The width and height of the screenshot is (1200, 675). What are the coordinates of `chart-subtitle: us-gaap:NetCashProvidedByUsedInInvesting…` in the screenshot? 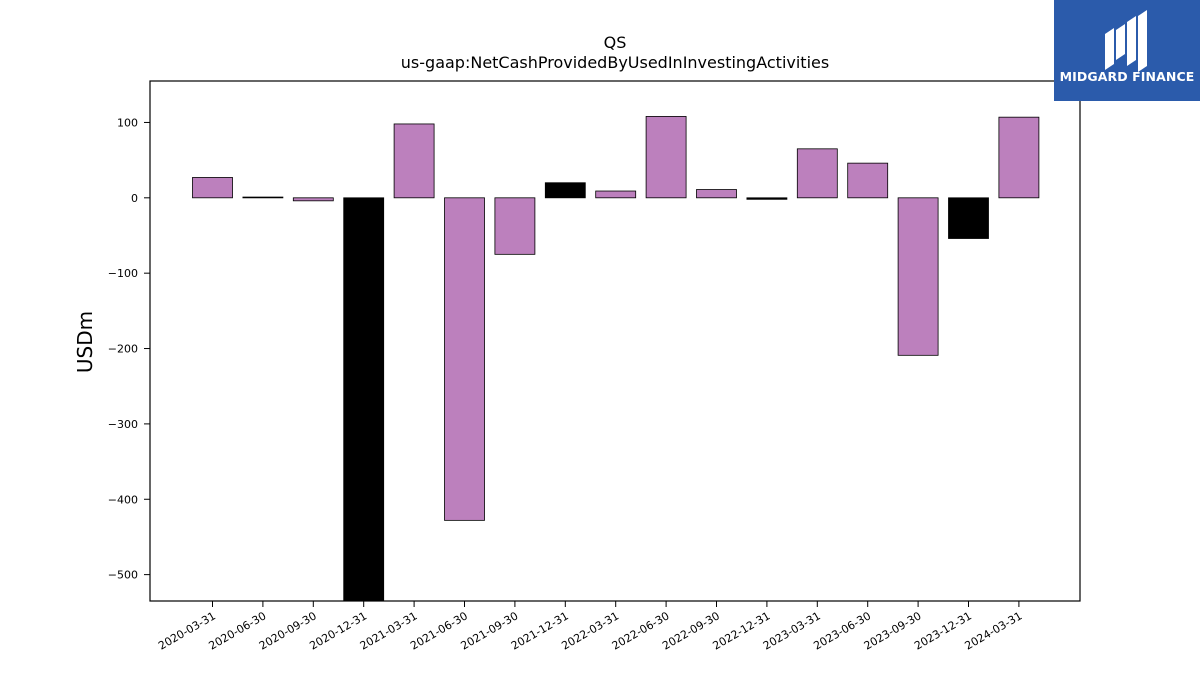 It's located at (615, 62).